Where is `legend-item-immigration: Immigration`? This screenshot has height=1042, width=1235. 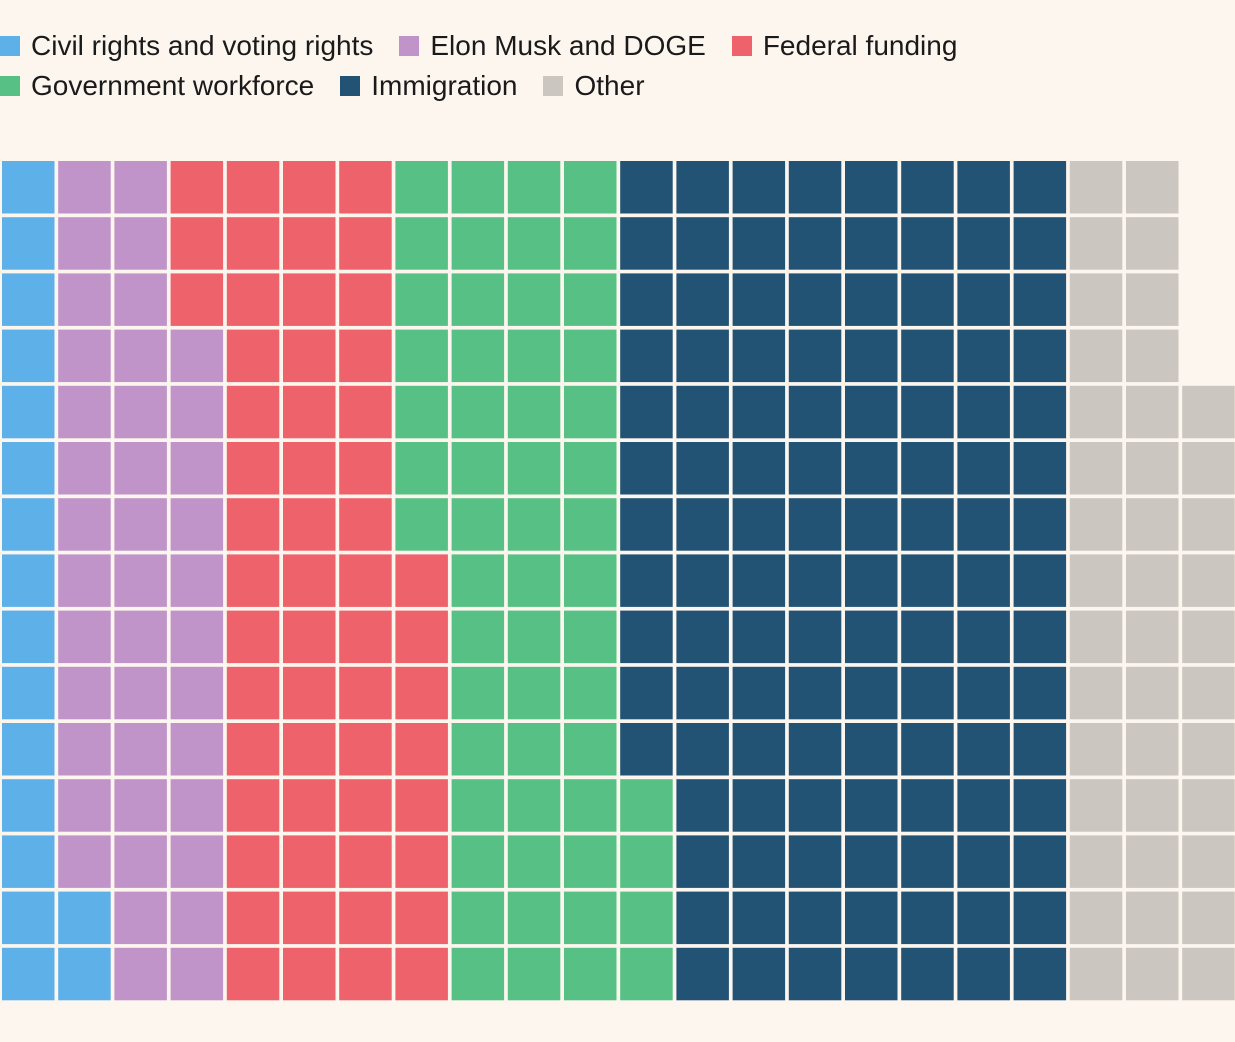
legend-item-immigration: Immigration is located at coordinates (428, 86).